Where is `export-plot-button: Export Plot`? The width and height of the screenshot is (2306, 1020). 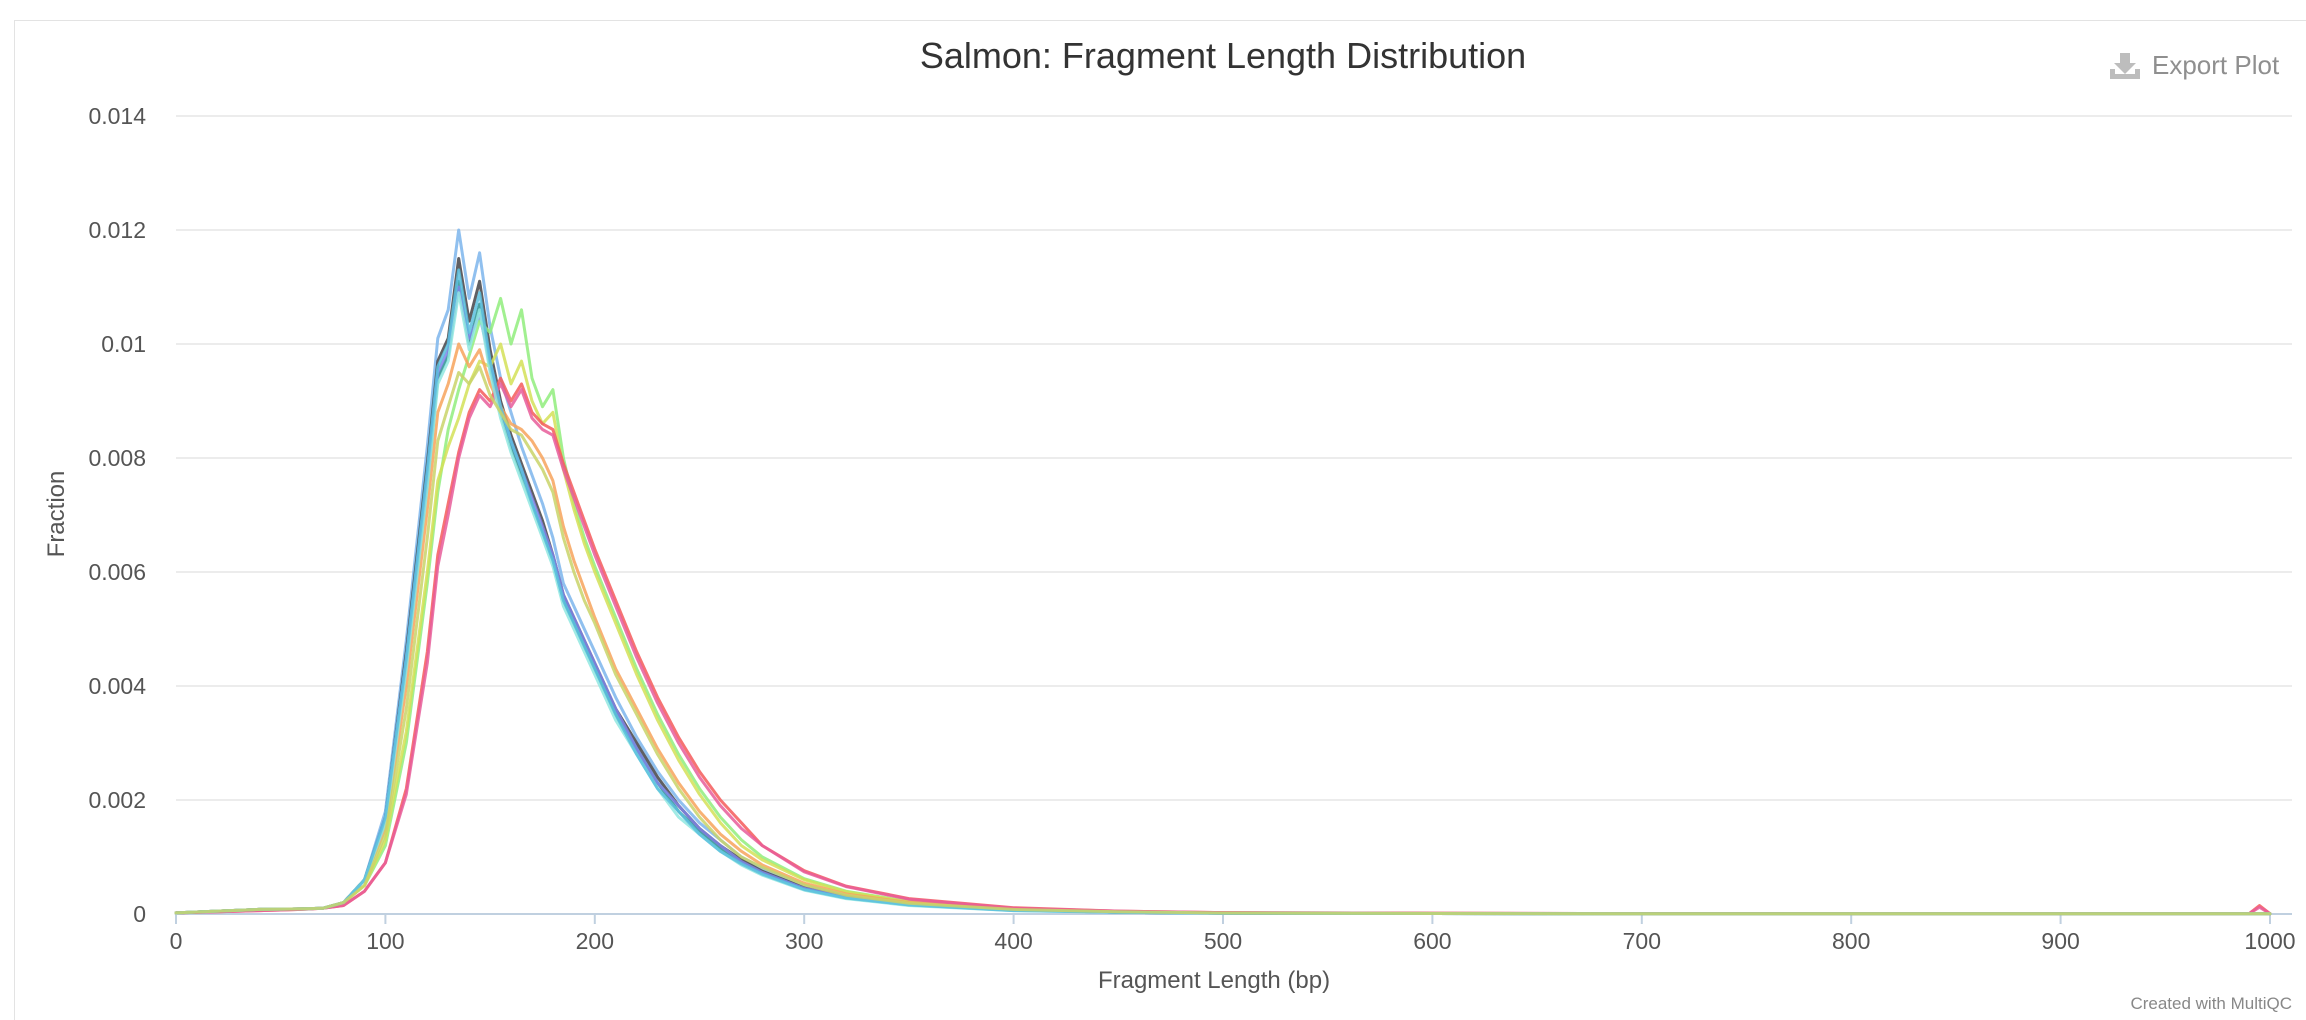 export-plot-button: Export Plot is located at coordinates (2193, 65).